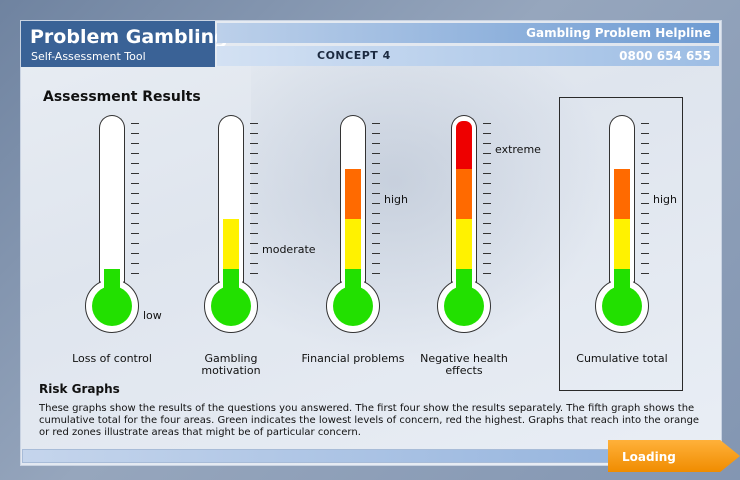 This screenshot has height=480, width=740. Describe the element at coordinates (518, 149) in the screenshot. I see `level-label: extreme` at that location.